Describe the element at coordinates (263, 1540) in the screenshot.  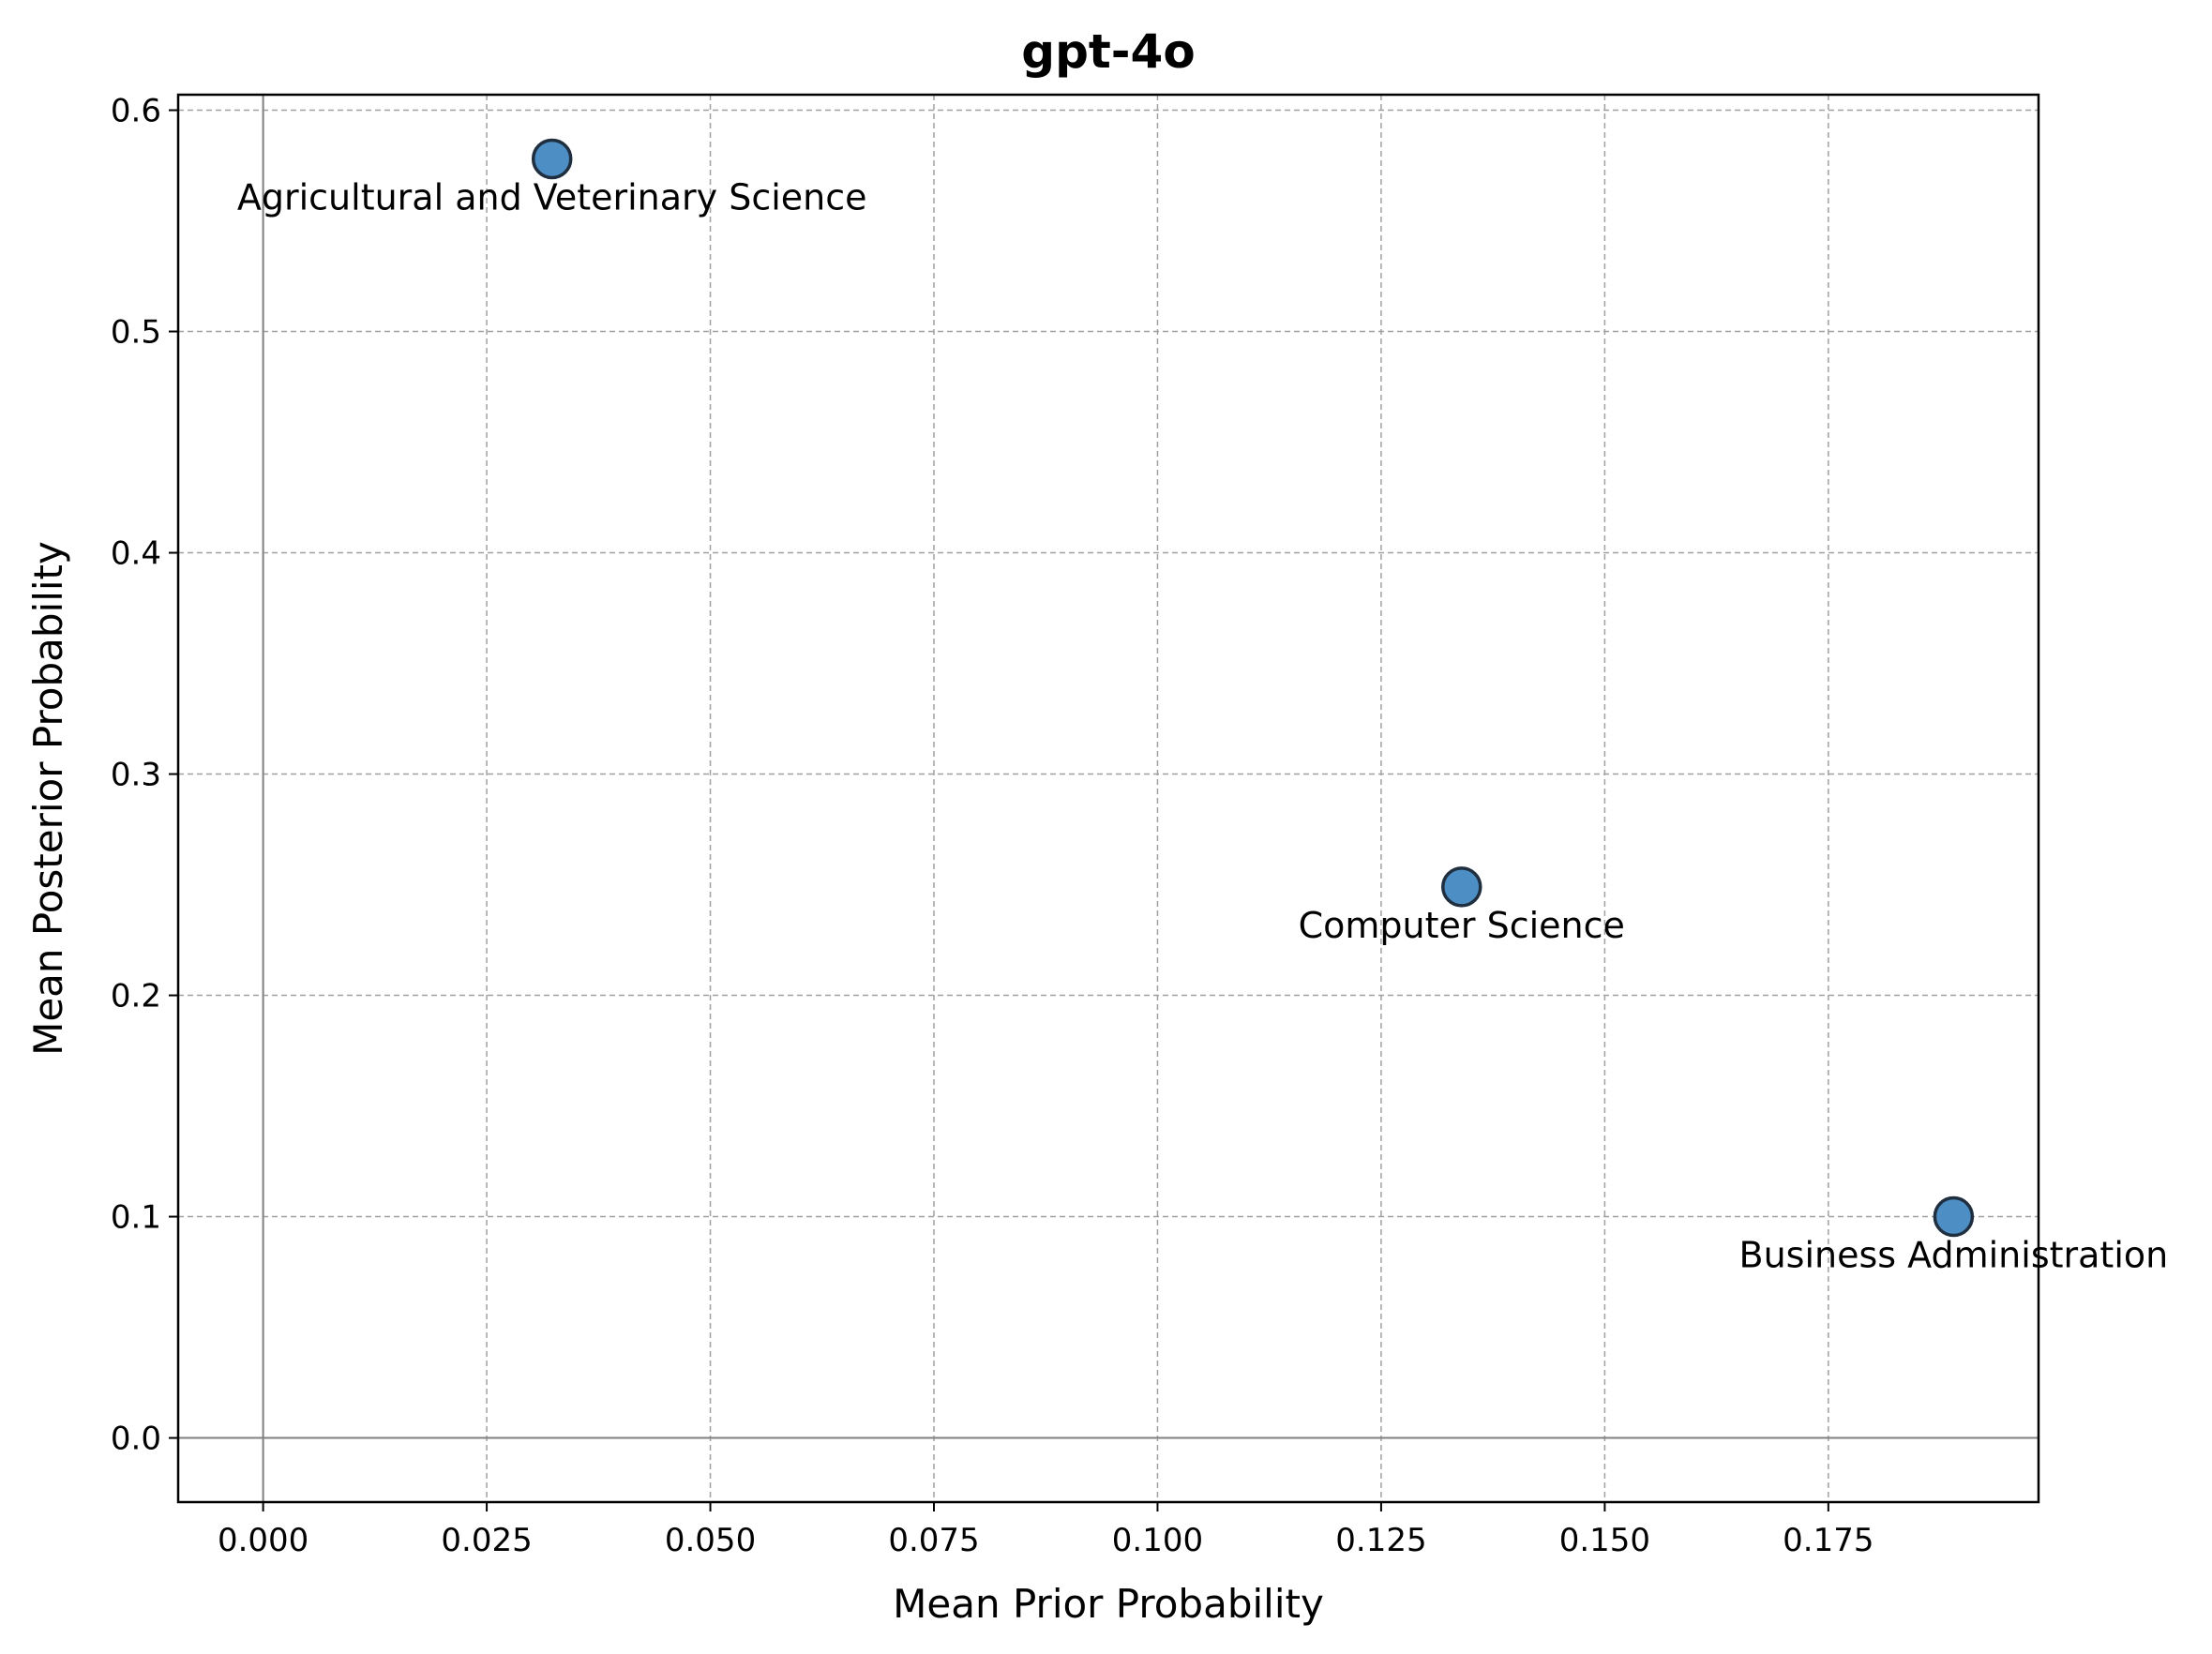
I see `x-tick-label: 0.000` at that location.